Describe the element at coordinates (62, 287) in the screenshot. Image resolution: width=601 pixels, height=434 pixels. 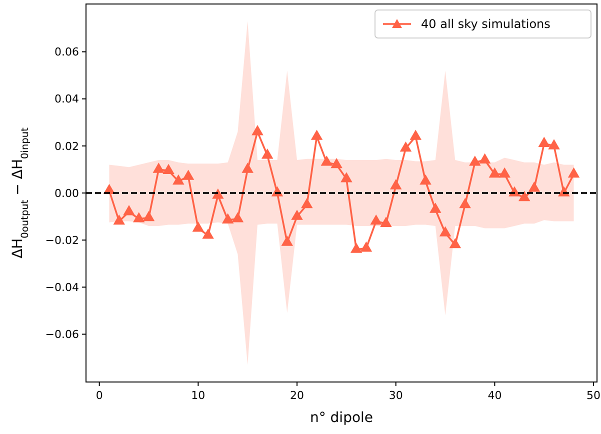
I see `y-tick-label: −0.04` at that location.